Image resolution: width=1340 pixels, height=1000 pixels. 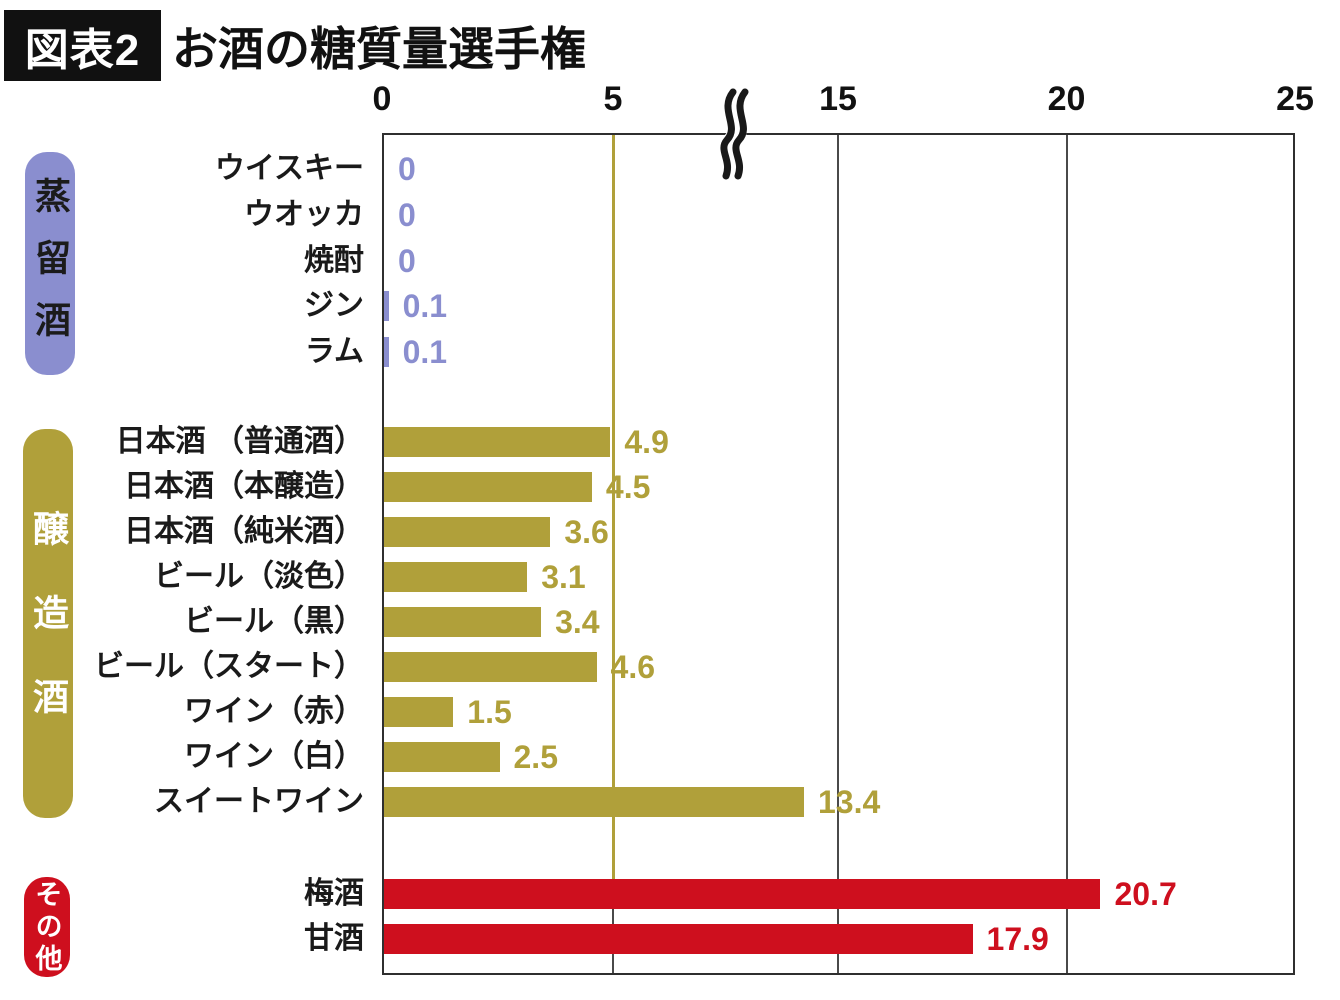 I want to click on row-label: ワイン（赤）, so click(x=274, y=711).